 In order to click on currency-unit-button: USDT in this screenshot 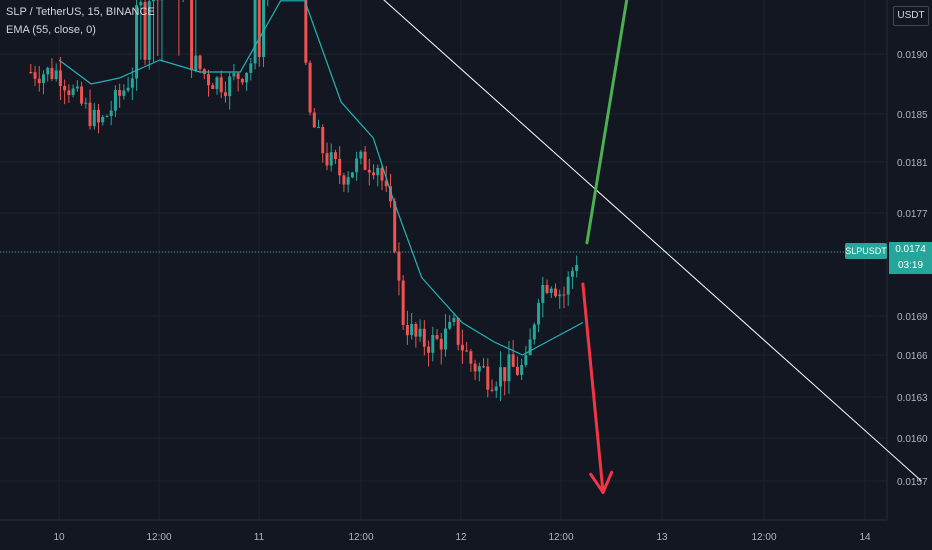, I will do `click(911, 16)`.